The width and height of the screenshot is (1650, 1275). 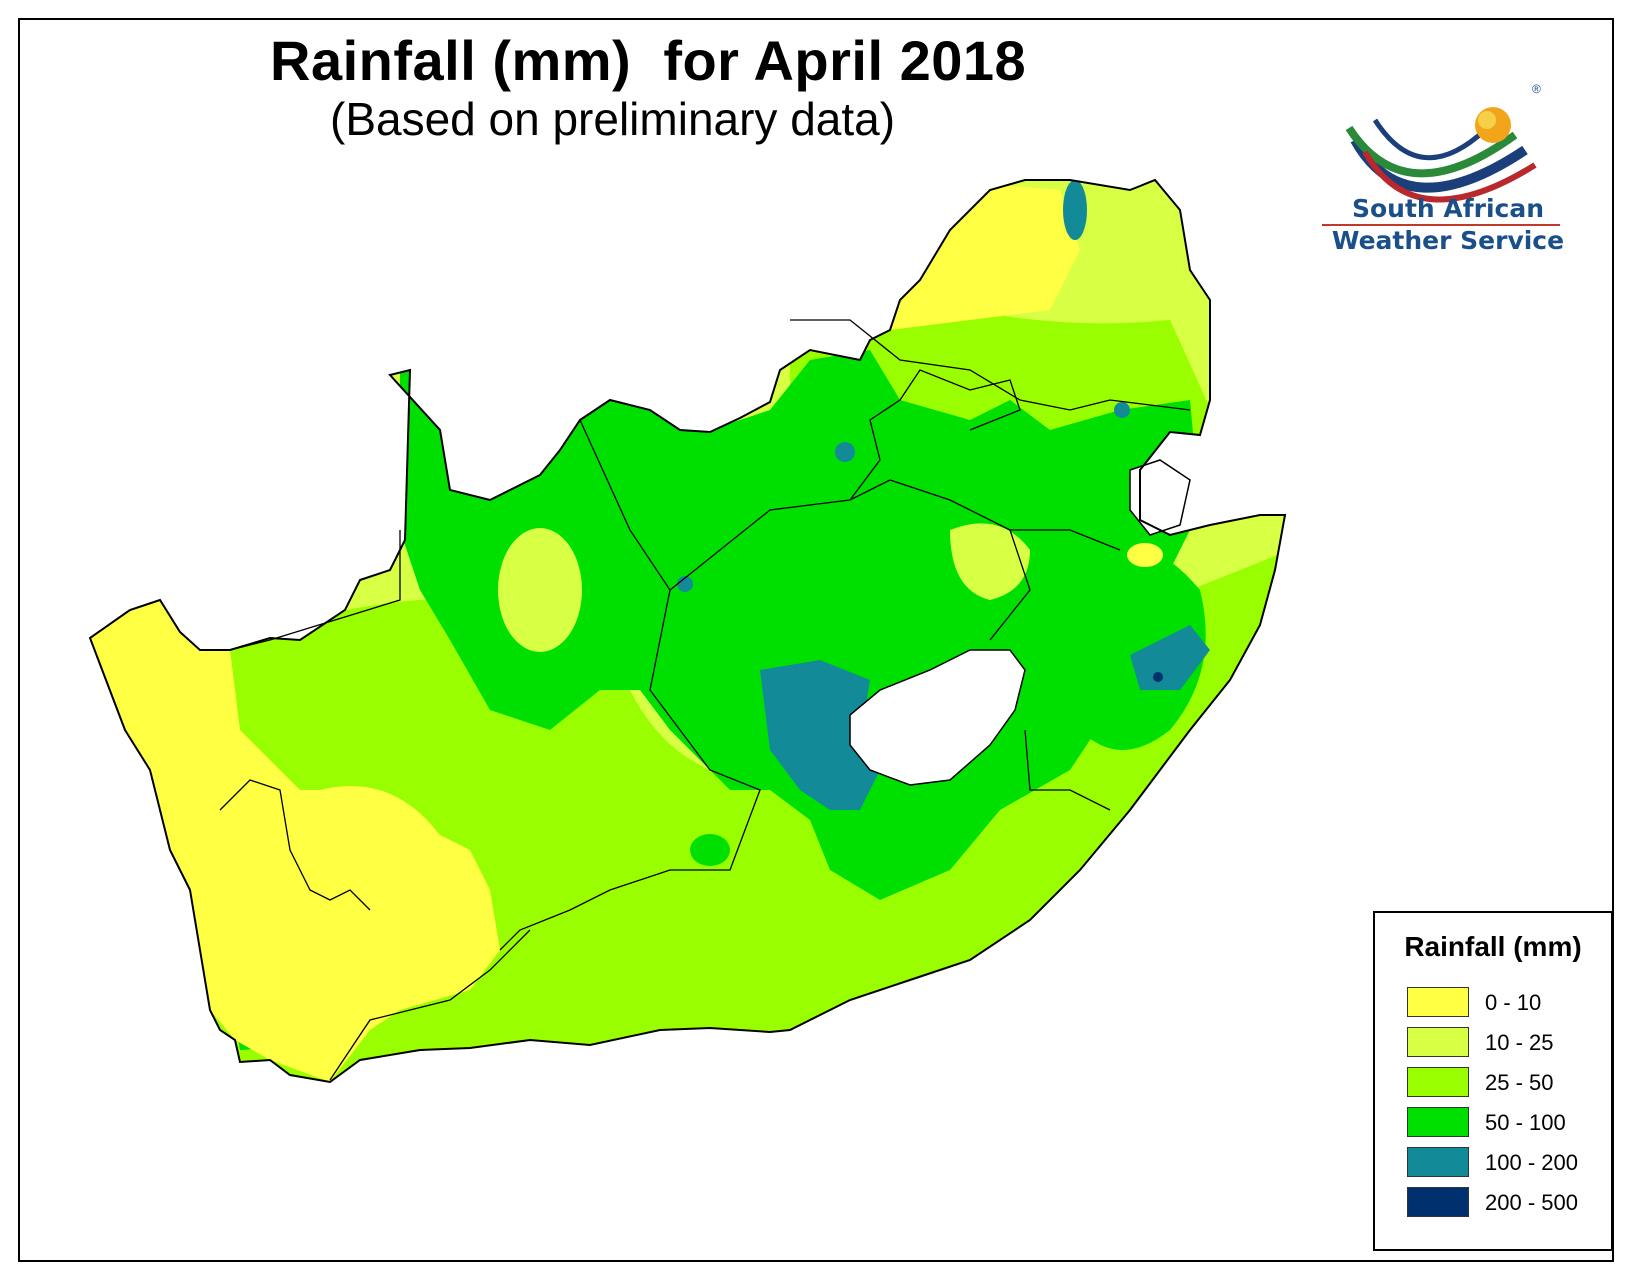 I want to click on rain-zone-50-100-spot, so click(x=710, y=850).